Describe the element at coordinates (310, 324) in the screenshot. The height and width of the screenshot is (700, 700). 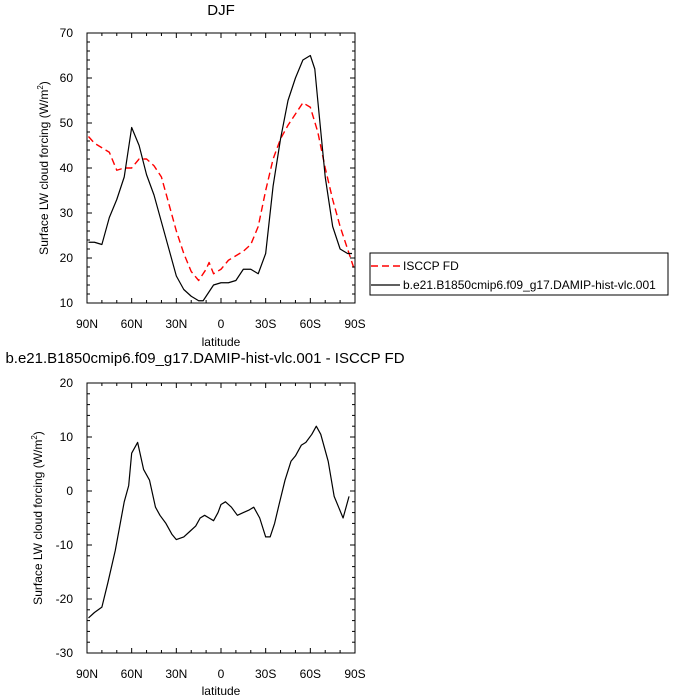
I see `top-chart-x-tick-label: 60S` at that location.